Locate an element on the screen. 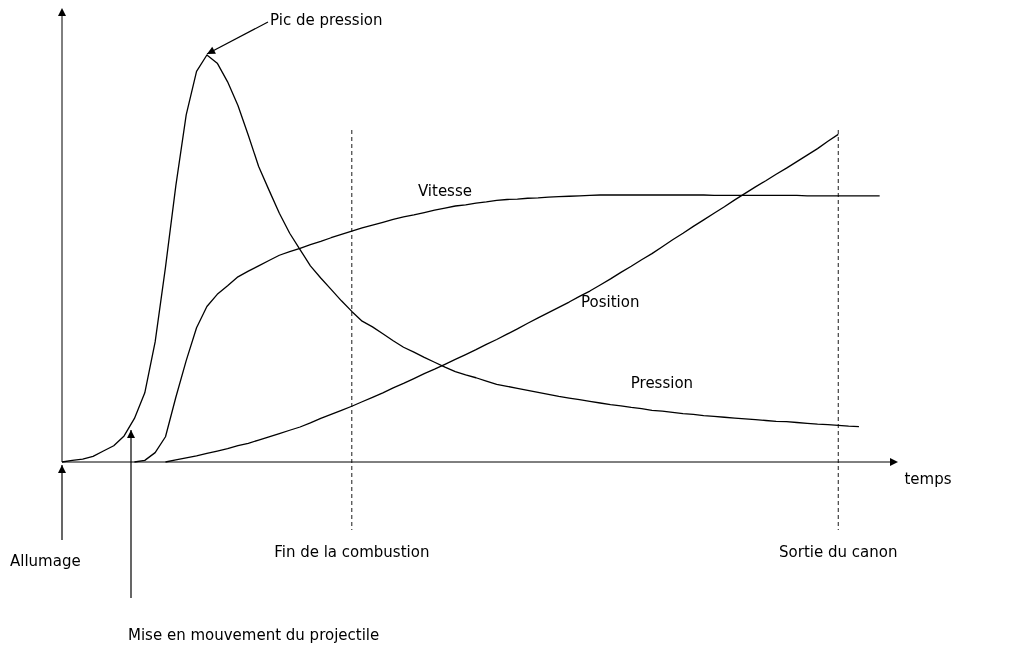 The height and width of the screenshot is (647, 1018). x-tick-label: Sortie du canon is located at coordinates (838, 552).